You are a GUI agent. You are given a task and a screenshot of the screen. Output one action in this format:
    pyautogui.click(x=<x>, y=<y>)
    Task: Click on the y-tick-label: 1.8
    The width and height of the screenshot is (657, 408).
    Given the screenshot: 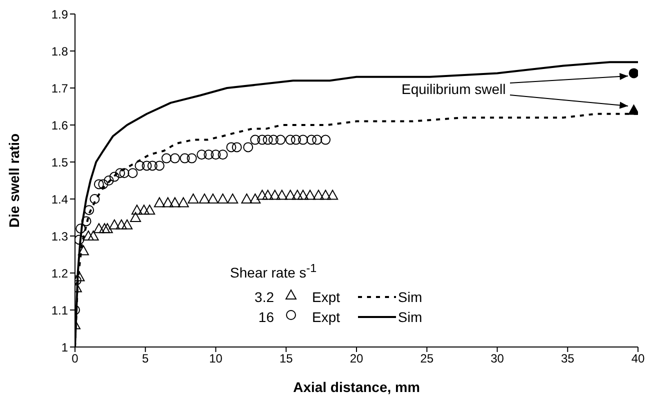 What is the action you would take?
    pyautogui.click(x=59, y=51)
    